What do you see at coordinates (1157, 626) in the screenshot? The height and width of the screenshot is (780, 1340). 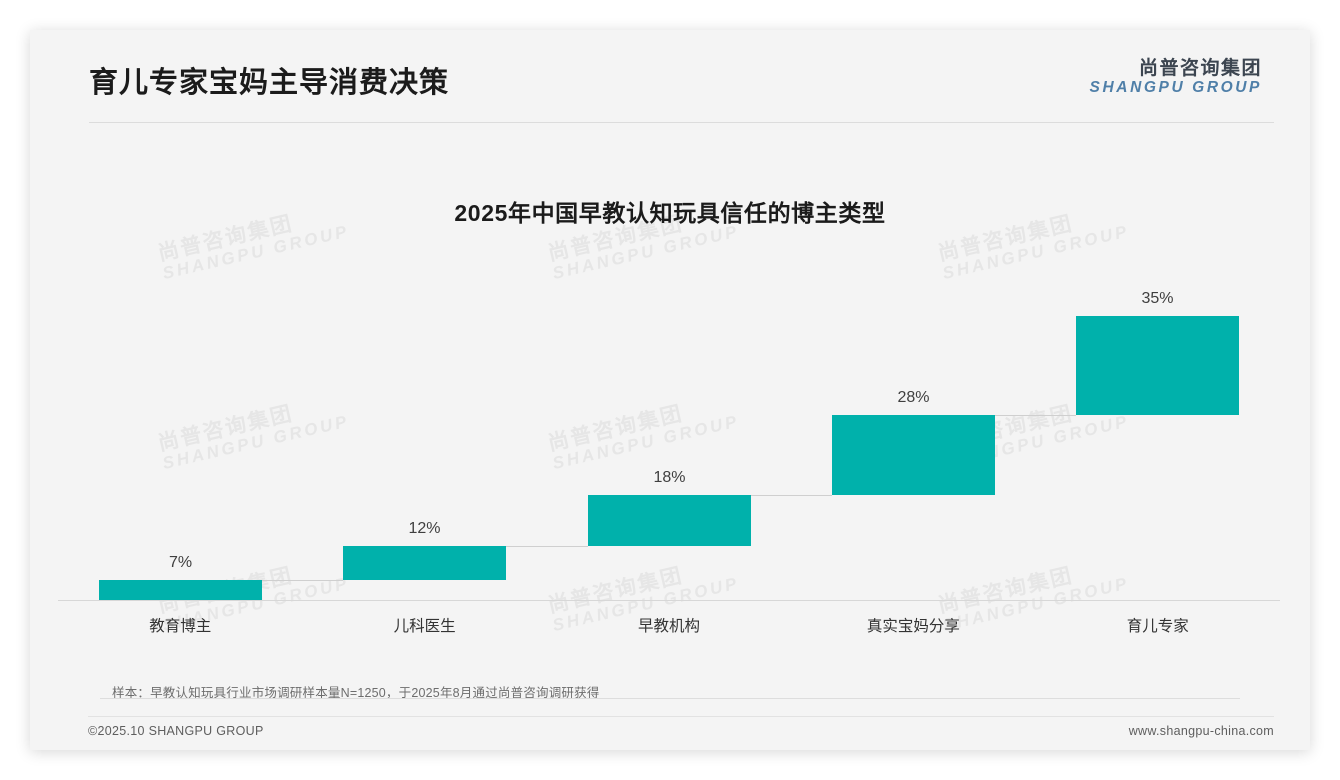 I see `category-label: 育儿专家` at bounding box center [1157, 626].